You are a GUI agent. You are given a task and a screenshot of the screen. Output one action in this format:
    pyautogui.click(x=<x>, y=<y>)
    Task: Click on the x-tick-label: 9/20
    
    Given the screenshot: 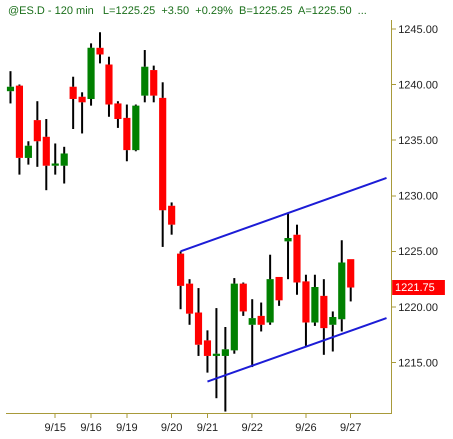 What is the action you would take?
    pyautogui.click(x=171, y=428)
    